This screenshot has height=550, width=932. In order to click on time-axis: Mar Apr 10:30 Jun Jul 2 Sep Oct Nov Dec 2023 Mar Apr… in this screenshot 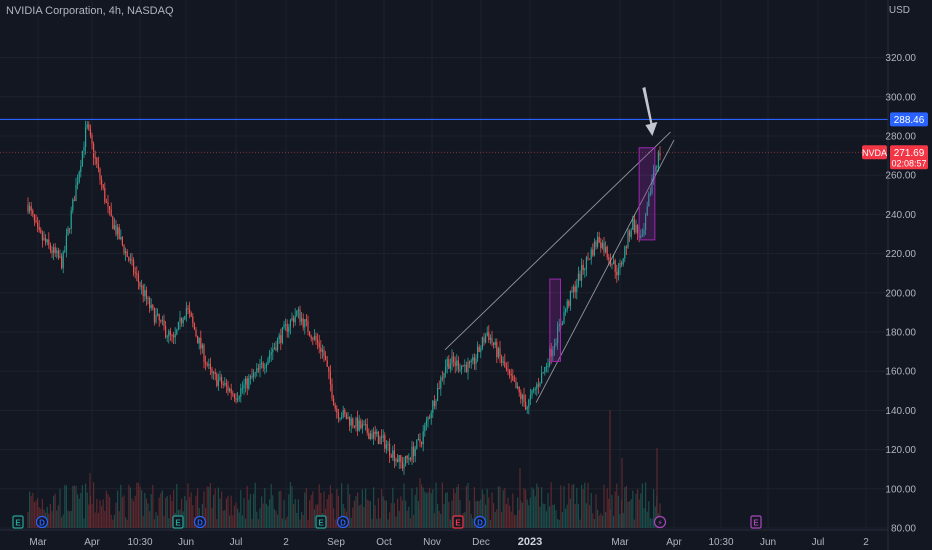, I will do `click(444, 538)`.